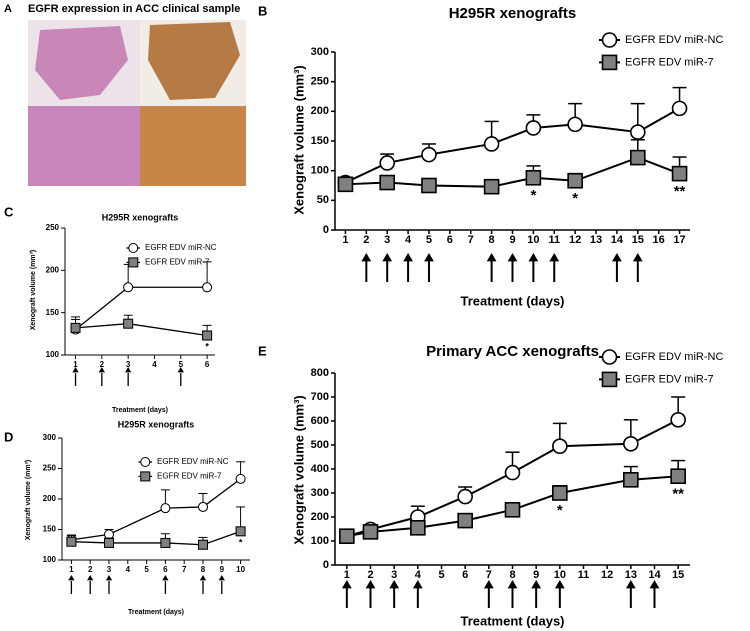 The height and width of the screenshot is (631, 750). I want to click on x-tick-label: 7, so click(184, 569).